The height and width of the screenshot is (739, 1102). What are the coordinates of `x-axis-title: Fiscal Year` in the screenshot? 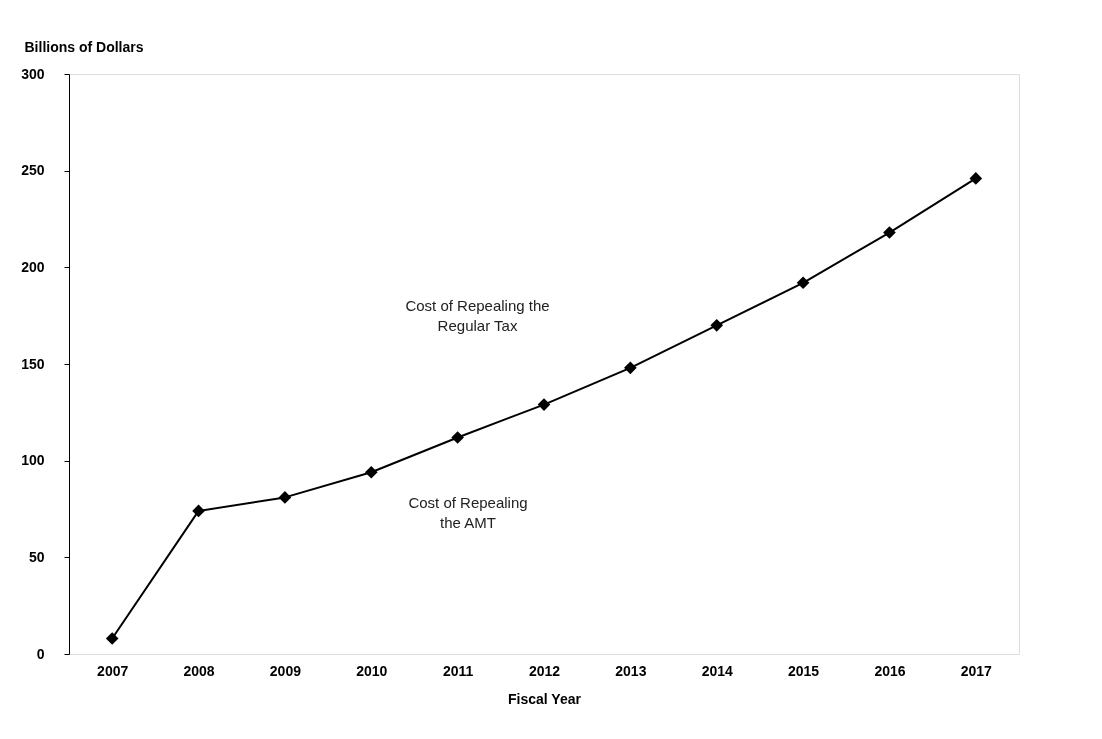 It's located at (545, 698).